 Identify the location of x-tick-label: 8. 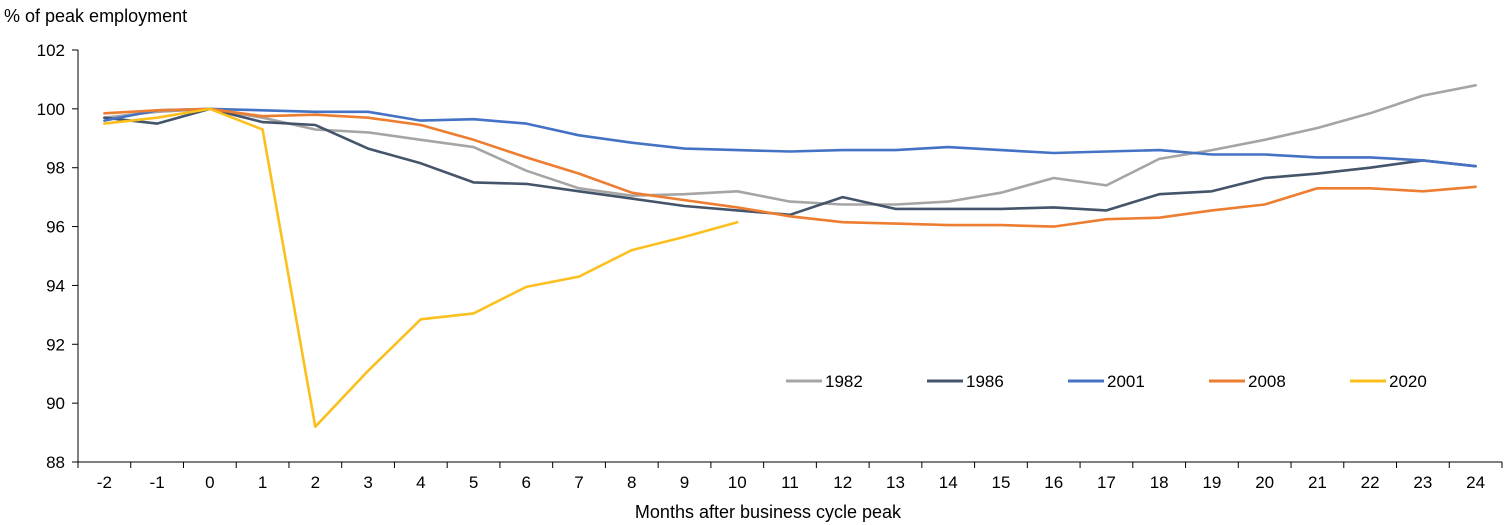
(631, 482).